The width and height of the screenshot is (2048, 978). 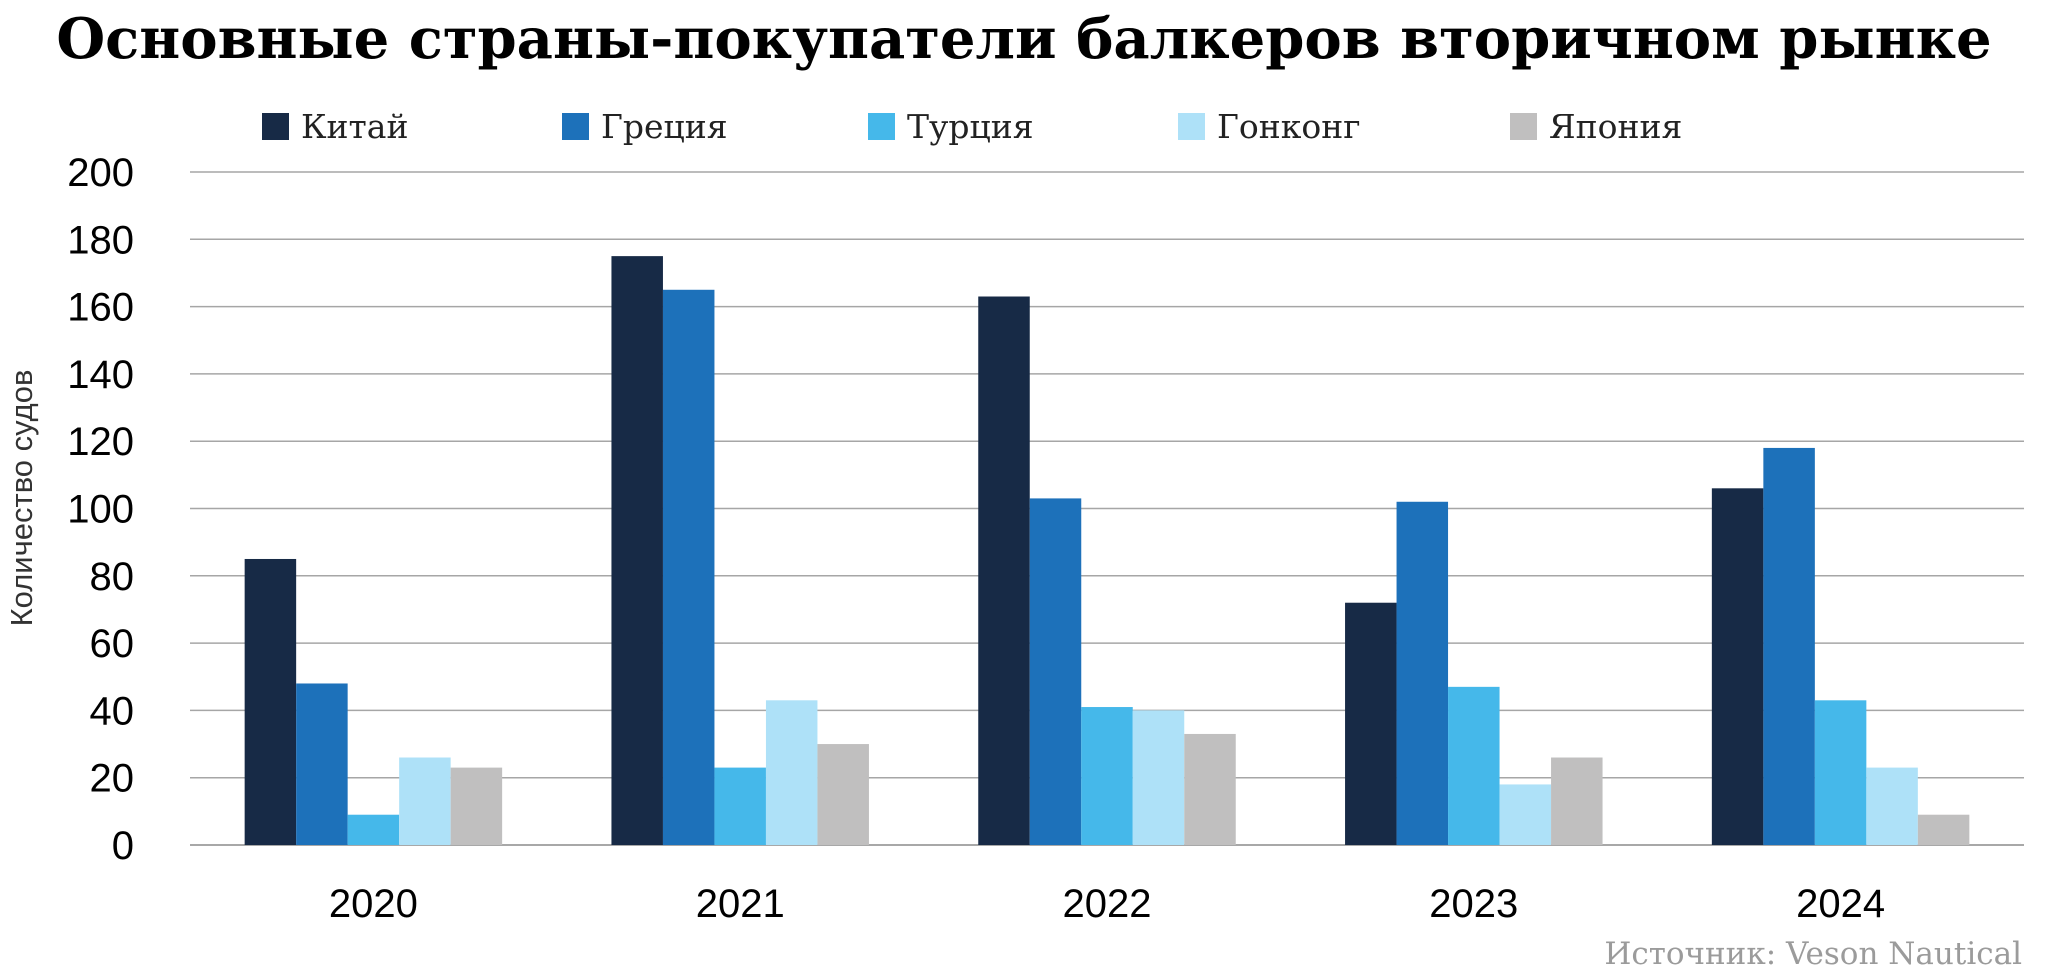 I want to click on legend-label: Турция, so click(x=970, y=126).